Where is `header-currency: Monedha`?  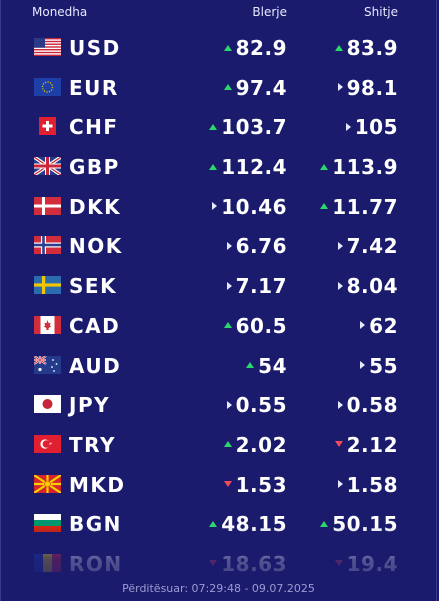 header-currency: Monedha is located at coordinates (60, 12).